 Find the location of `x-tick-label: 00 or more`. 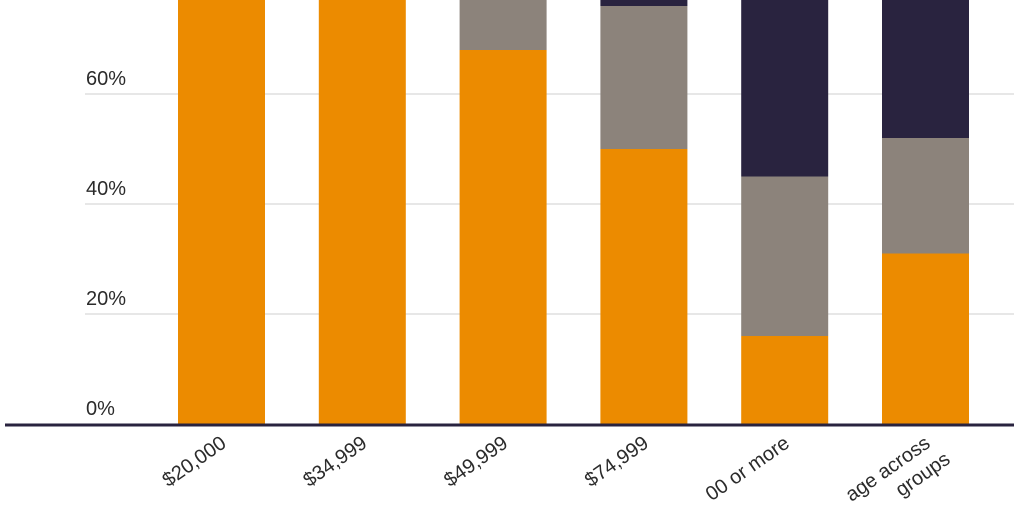

x-tick-label: 00 or more is located at coordinates (748, 468).